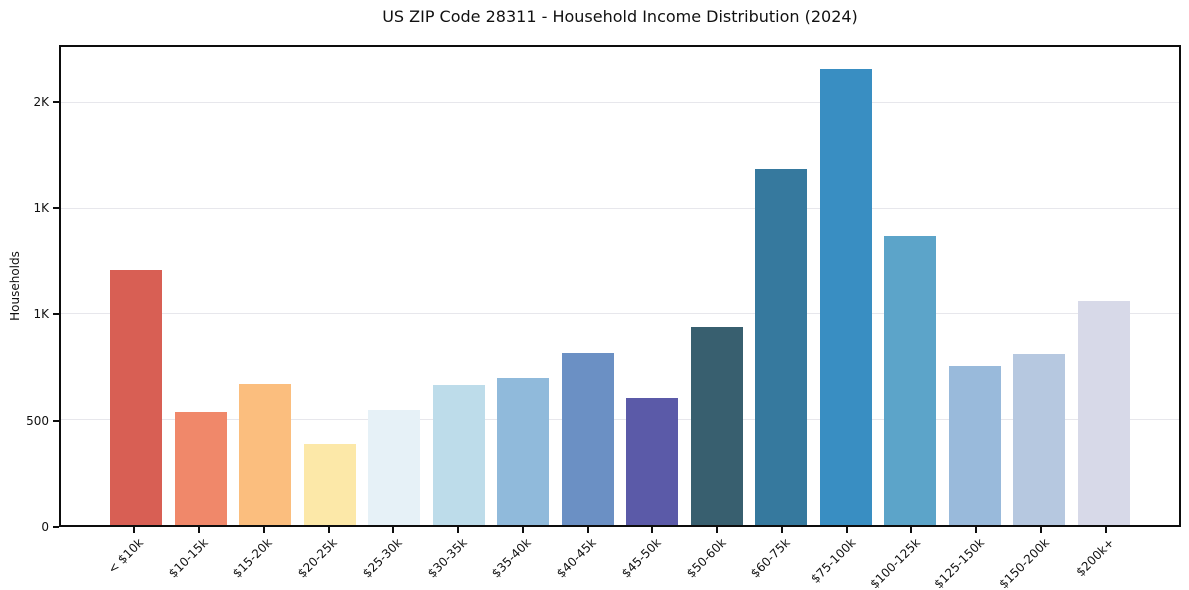 This screenshot has width=1189, height=590. I want to click on x-tick: $50-60k, so click(716, 558).